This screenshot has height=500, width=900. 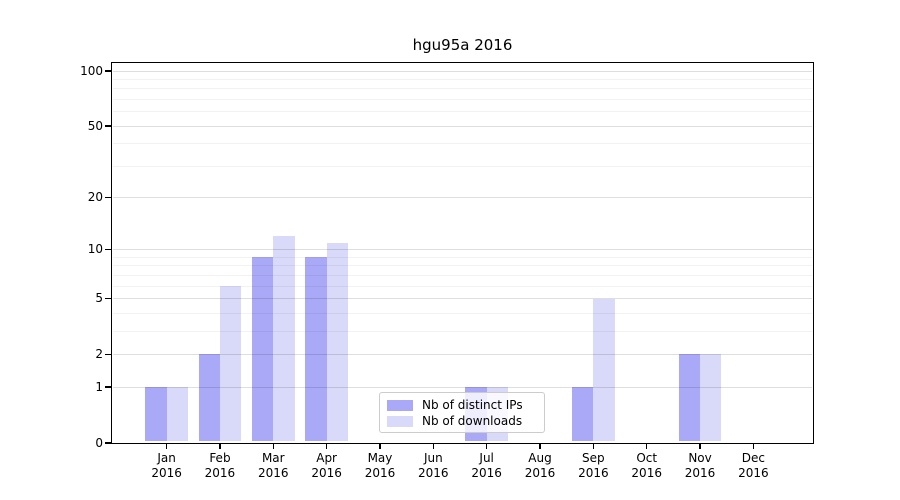 What do you see at coordinates (95, 197) in the screenshot?
I see `y-tick-label-20: 20` at bounding box center [95, 197].